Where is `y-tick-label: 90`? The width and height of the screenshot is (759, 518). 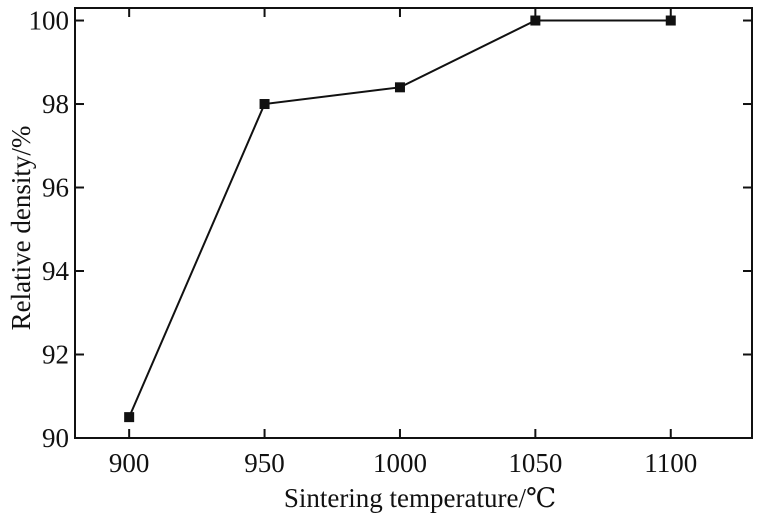 y-tick-label: 90 is located at coordinates (55, 438).